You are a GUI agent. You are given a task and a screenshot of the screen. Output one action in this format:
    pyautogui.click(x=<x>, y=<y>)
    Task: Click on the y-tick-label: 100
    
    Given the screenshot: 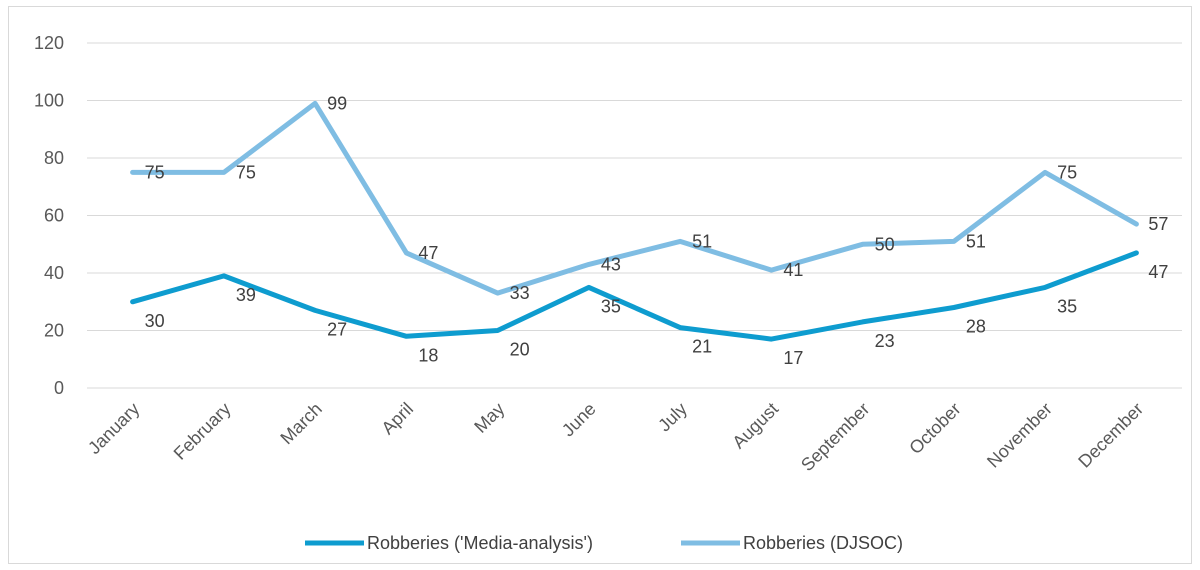 What is the action you would take?
    pyautogui.click(x=49, y=101)
    